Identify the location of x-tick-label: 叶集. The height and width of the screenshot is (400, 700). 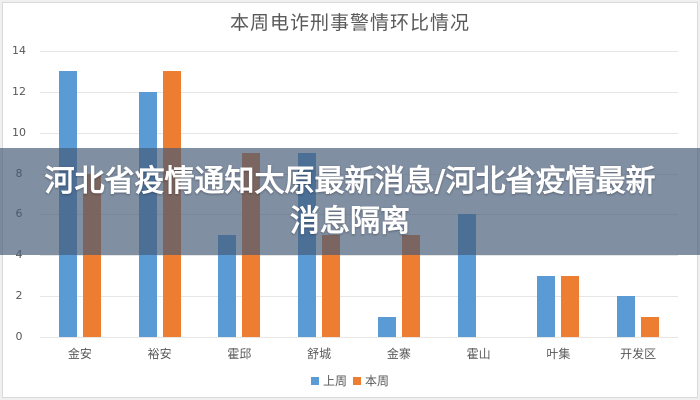
(558, 354).